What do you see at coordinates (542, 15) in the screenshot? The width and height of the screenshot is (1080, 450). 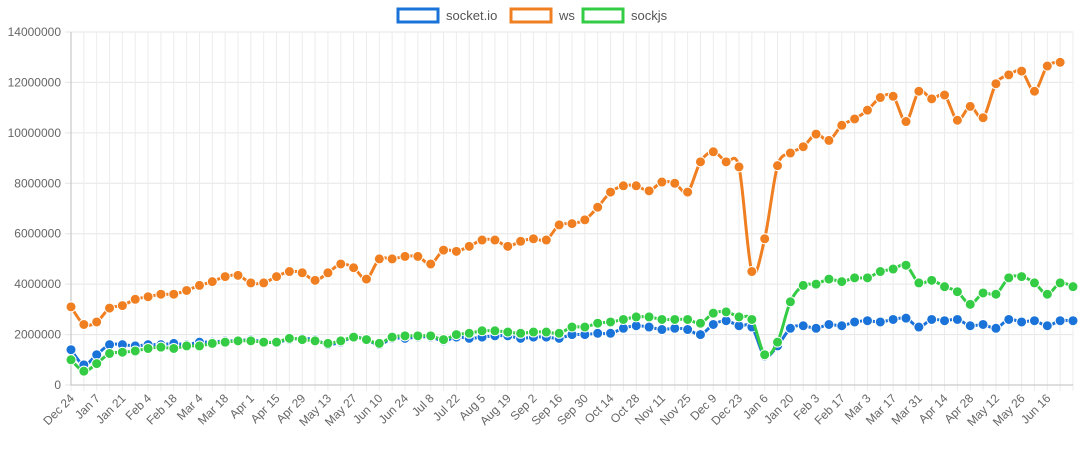 I see `legend-item: ws` at bounding box center [542, 15].